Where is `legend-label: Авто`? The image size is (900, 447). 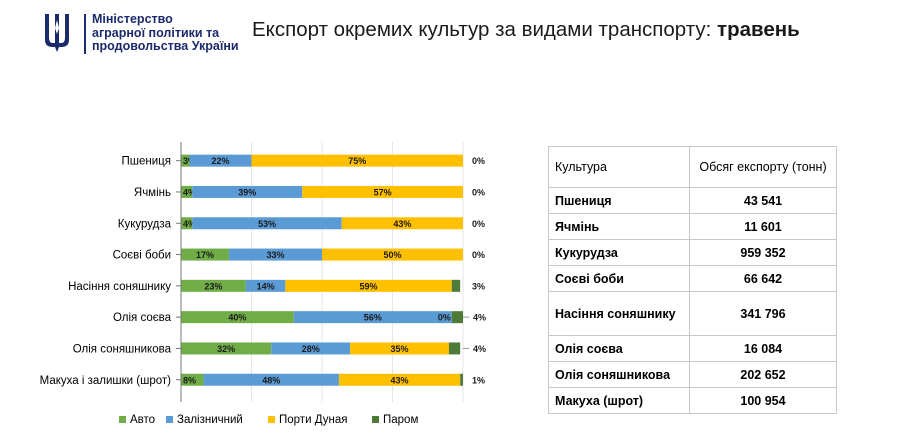
legend-label: Авто is located at coordinates (142, 420).